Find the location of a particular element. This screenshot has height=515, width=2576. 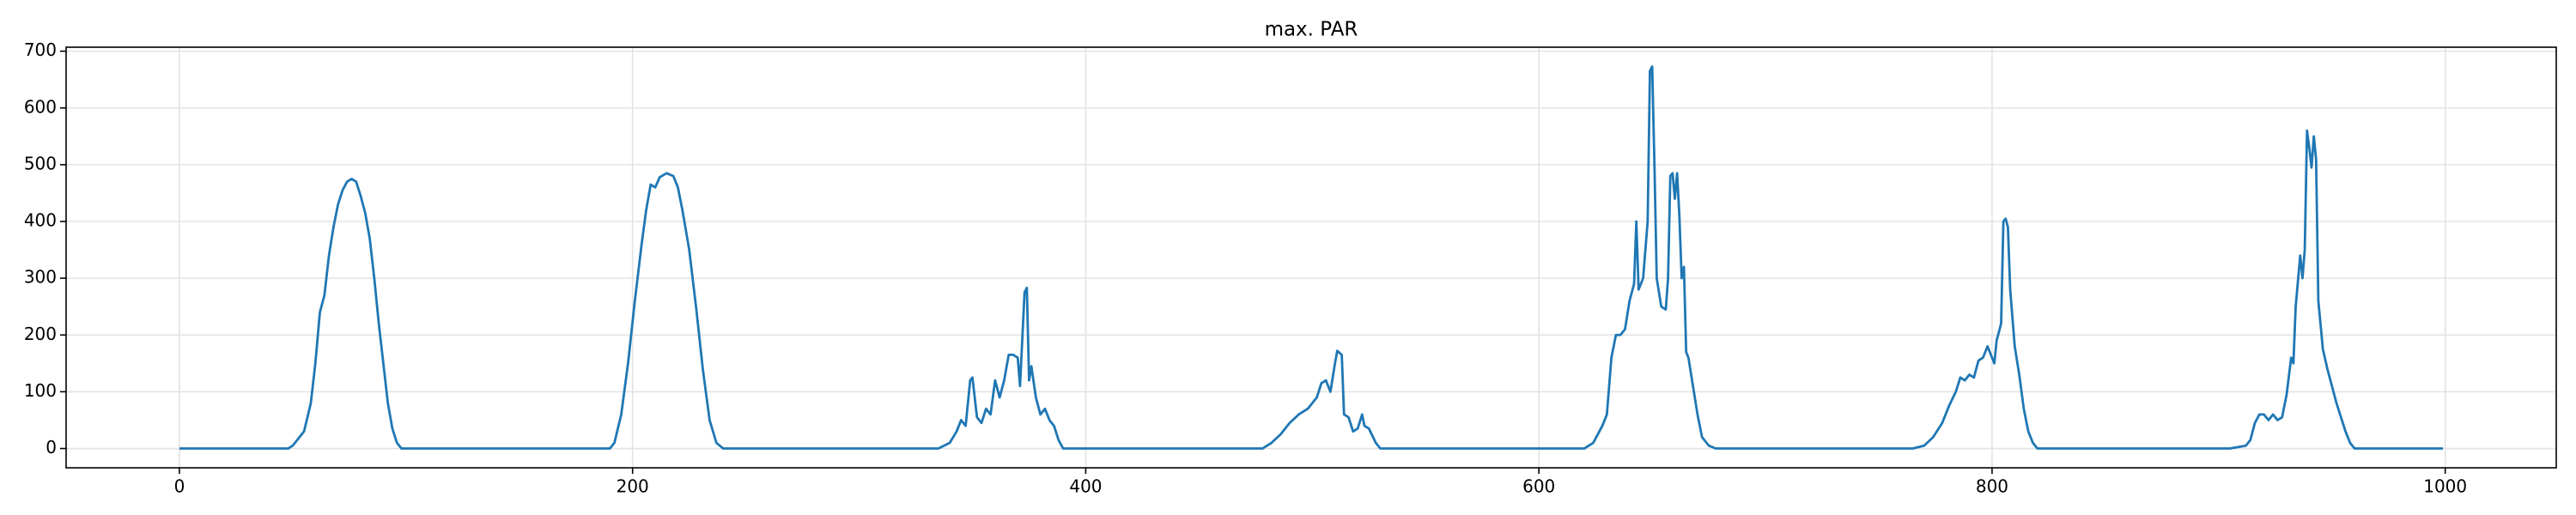

x-tick-label: 0 is located at coordinates (180, 486).